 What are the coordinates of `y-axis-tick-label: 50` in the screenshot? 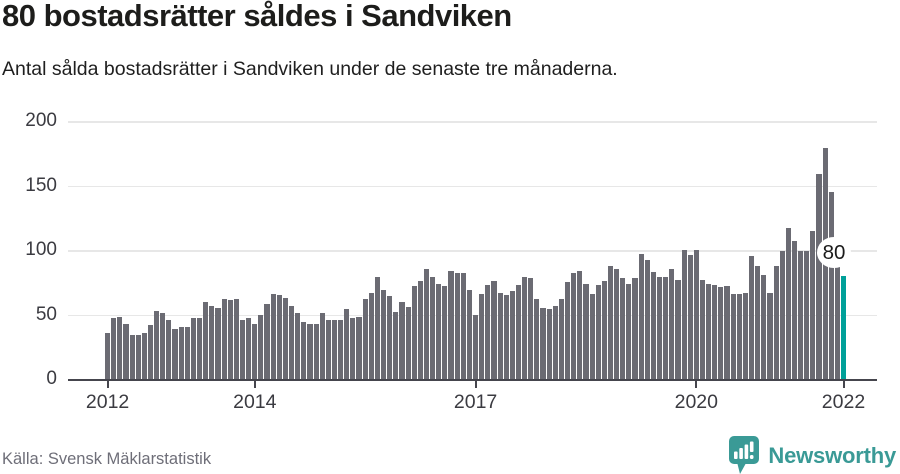 It's located at (46, 314).